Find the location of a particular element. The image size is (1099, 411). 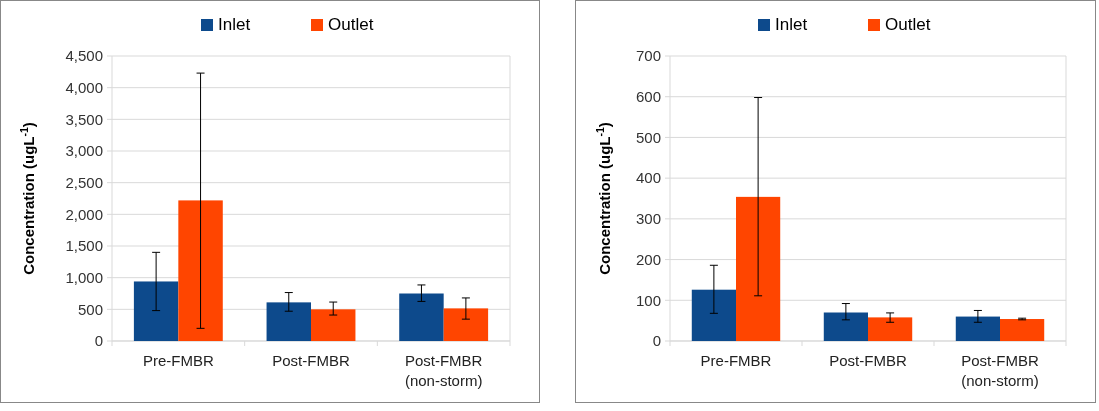

y-tick-label: 600 is located at coordinates (648, 96).